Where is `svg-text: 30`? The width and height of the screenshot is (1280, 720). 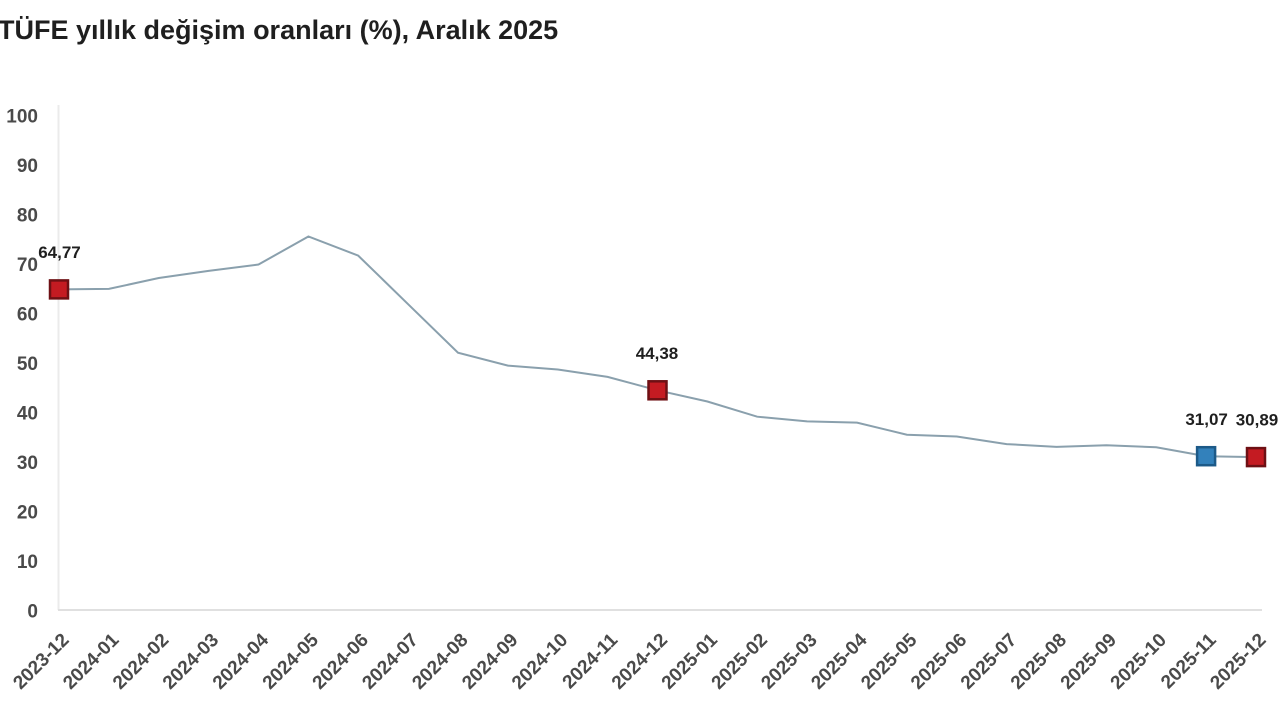
svg-text: 30 is located at coordinates (27, 463).